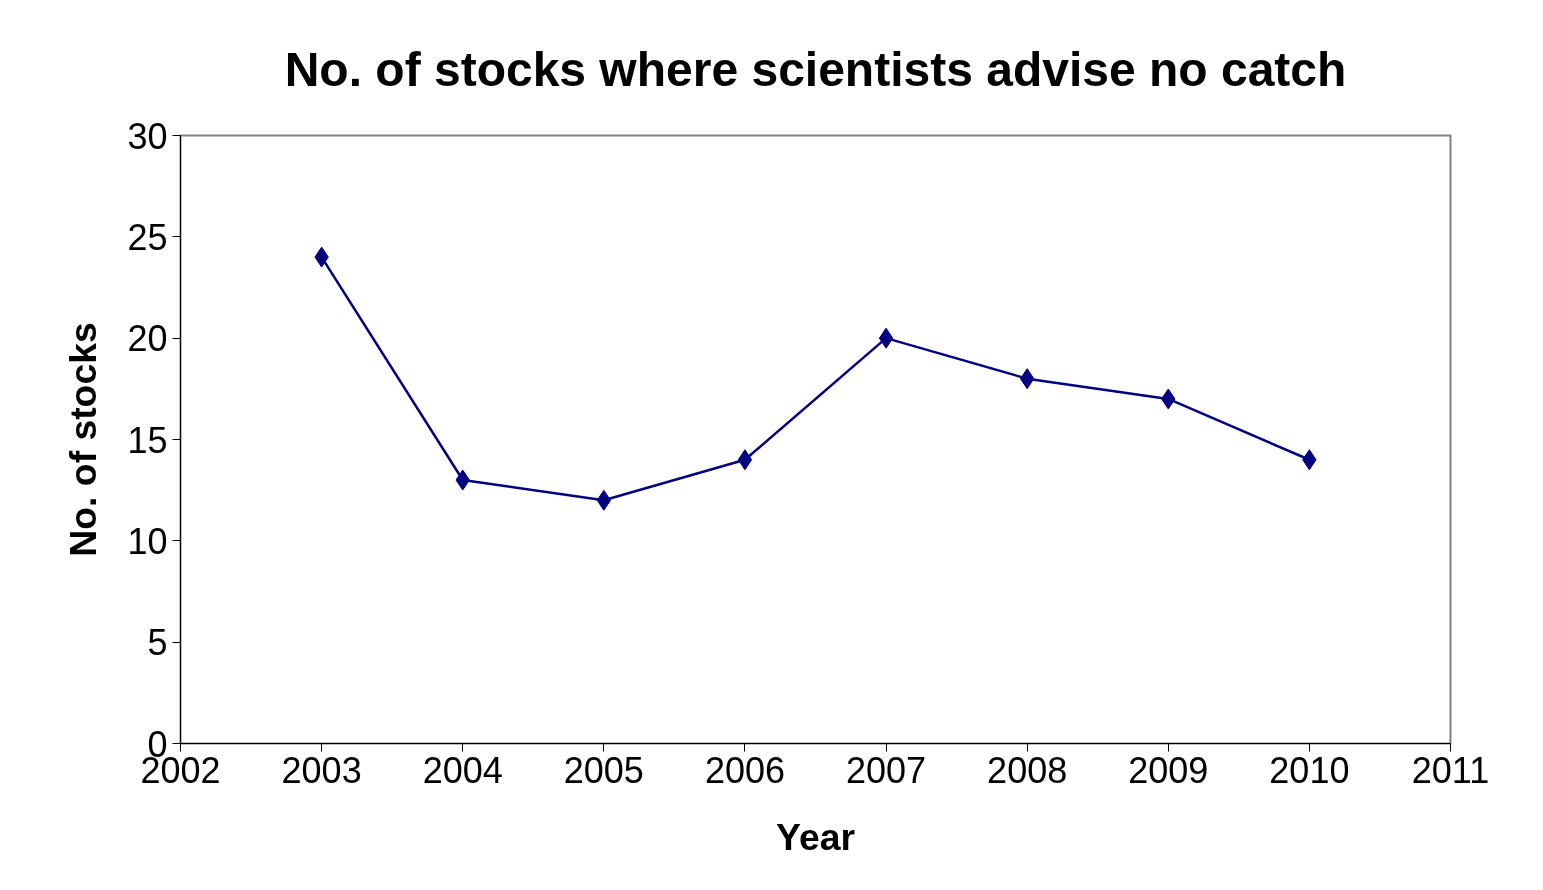 This screenshot has height=890, width=1543. Describe the element at coordinates (1168, 770) in the screenshot. I see `x-tick-label: 2009` at that location.